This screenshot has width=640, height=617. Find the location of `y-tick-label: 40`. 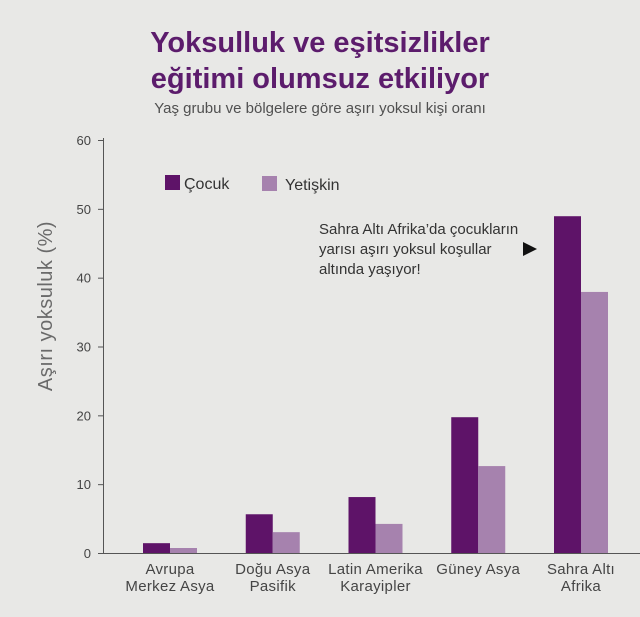

y-tick-label: 40 is located at coordinates (84, 278).